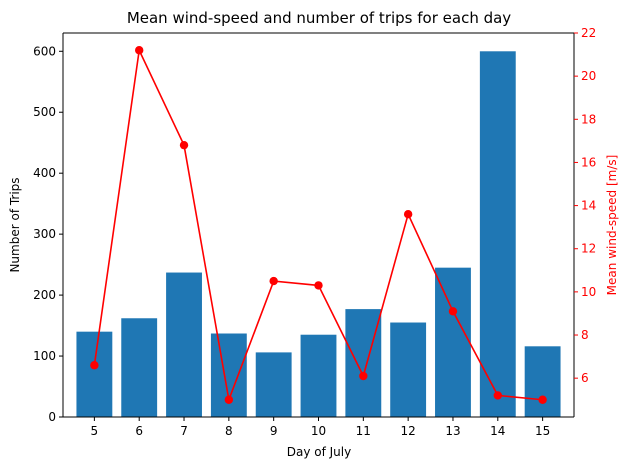 The height and width of the screenshot is (470, 630). What do you see at coordinates (95, 431) in the screenshot?
I see `x-tick-label-5: 5` at bounding box center [95, 431].